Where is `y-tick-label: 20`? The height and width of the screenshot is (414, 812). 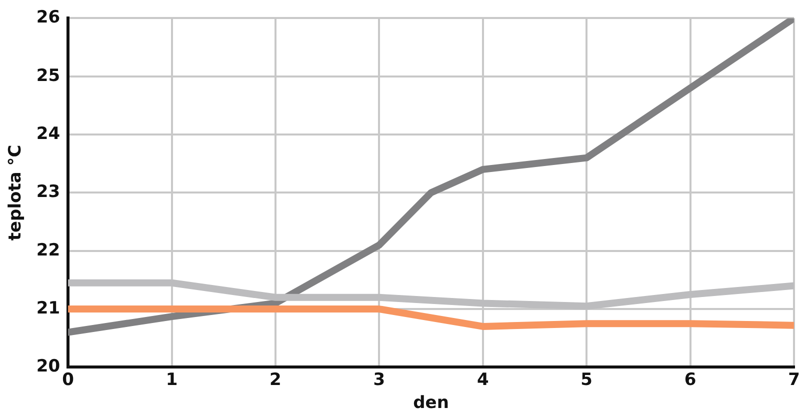 y-tick-label: 20 is located at coordinates (48, 366).